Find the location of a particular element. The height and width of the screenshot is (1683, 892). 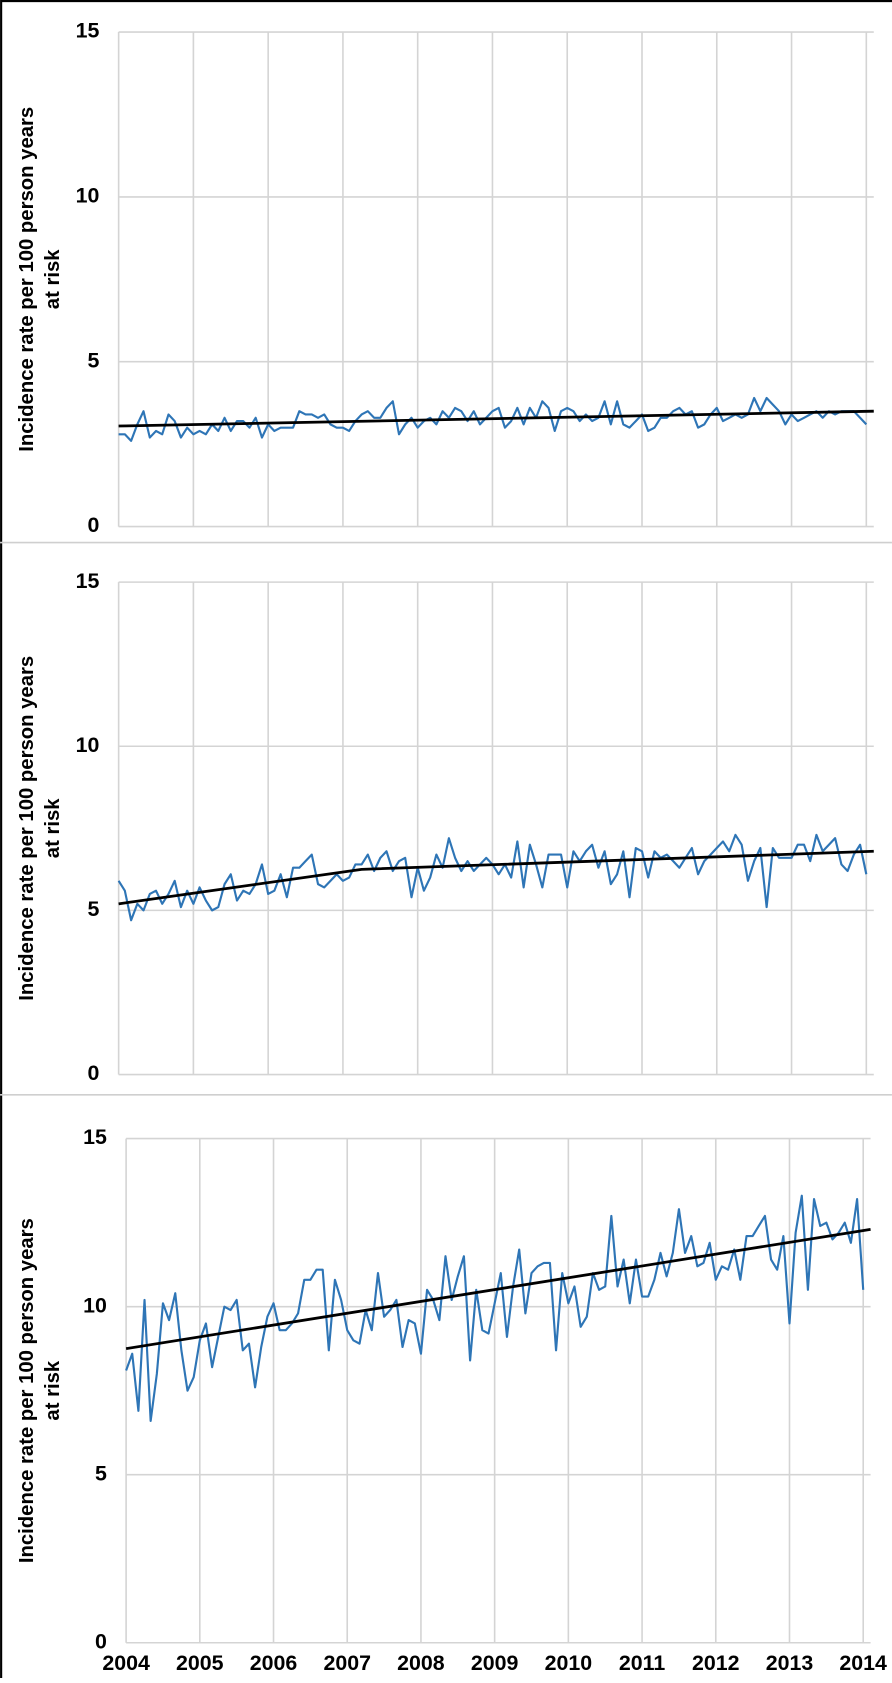

x-tick-label: 2005 is located at coordinates (200, 1663).